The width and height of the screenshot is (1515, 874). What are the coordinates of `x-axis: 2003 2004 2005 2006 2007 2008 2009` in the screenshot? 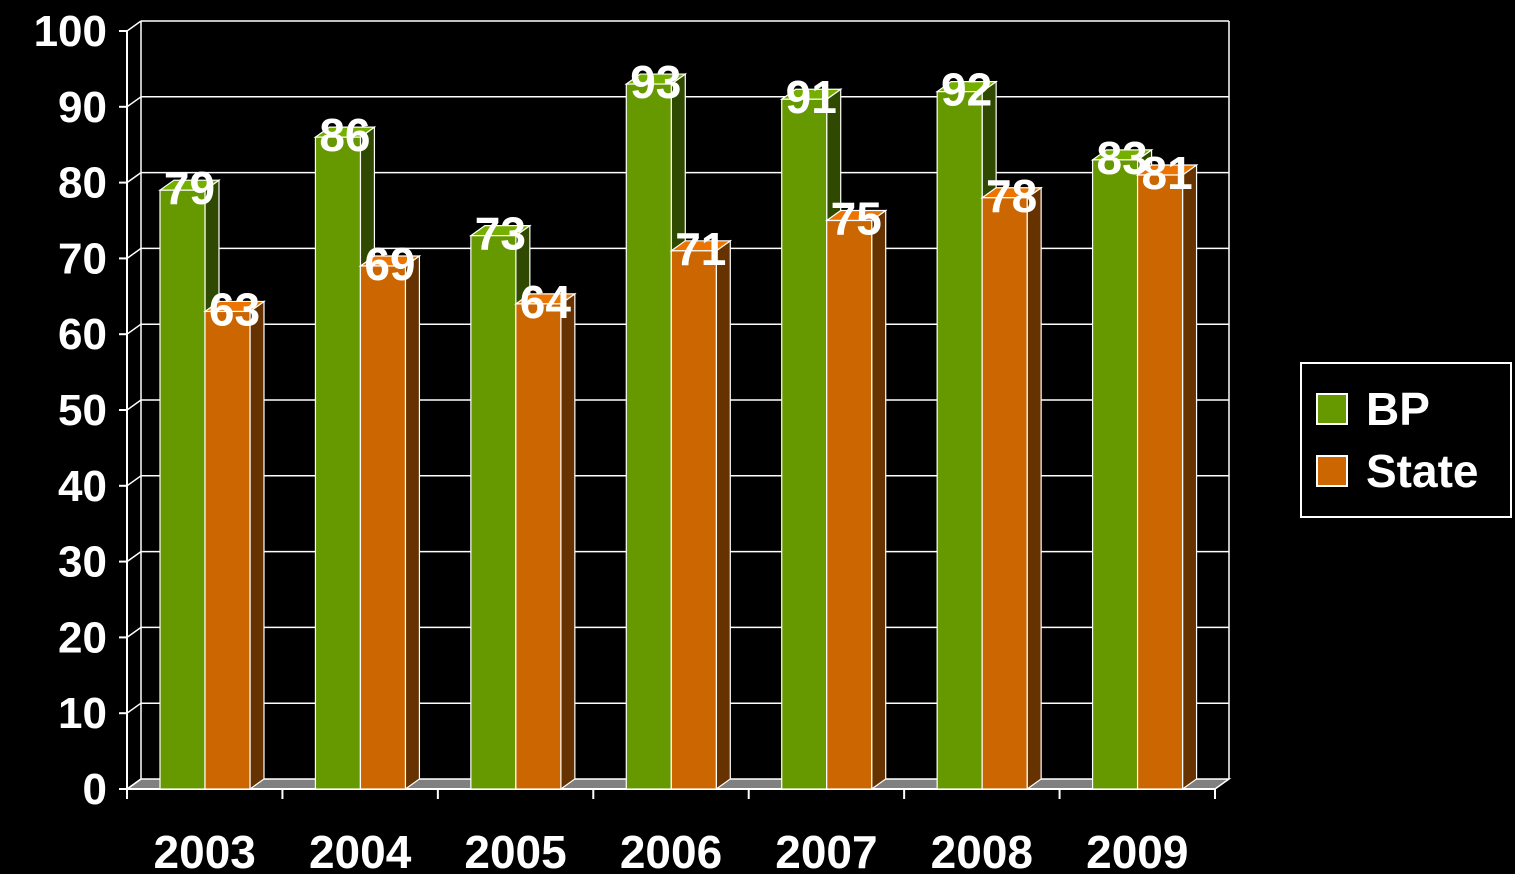 It's located at (671, 831).